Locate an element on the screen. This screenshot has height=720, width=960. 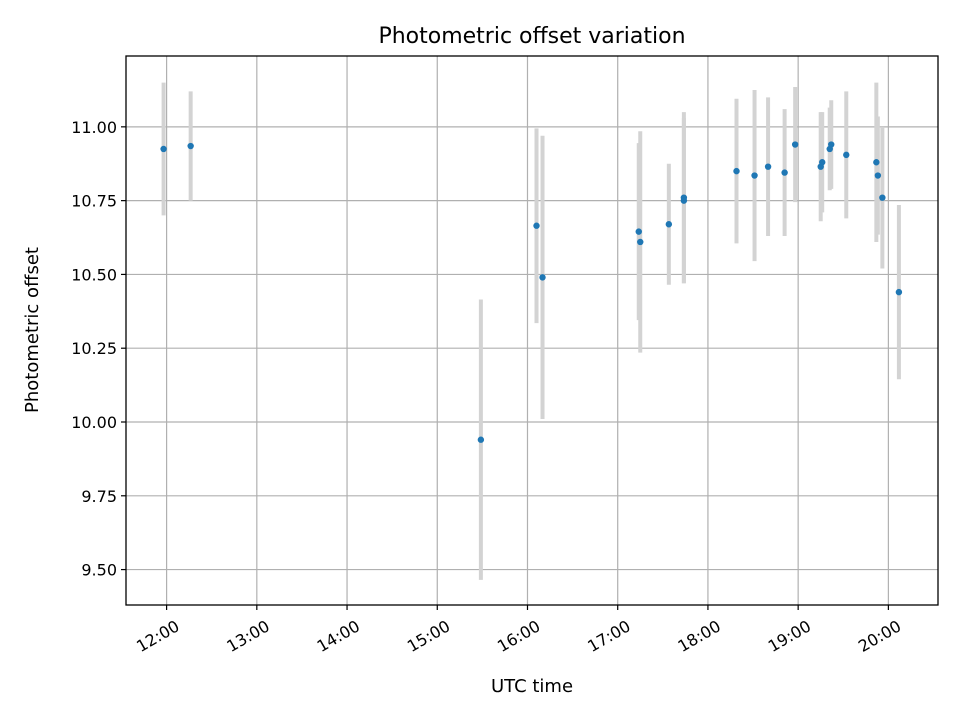
y-tick-label: 9.75 is located at coordinates (99, 496).